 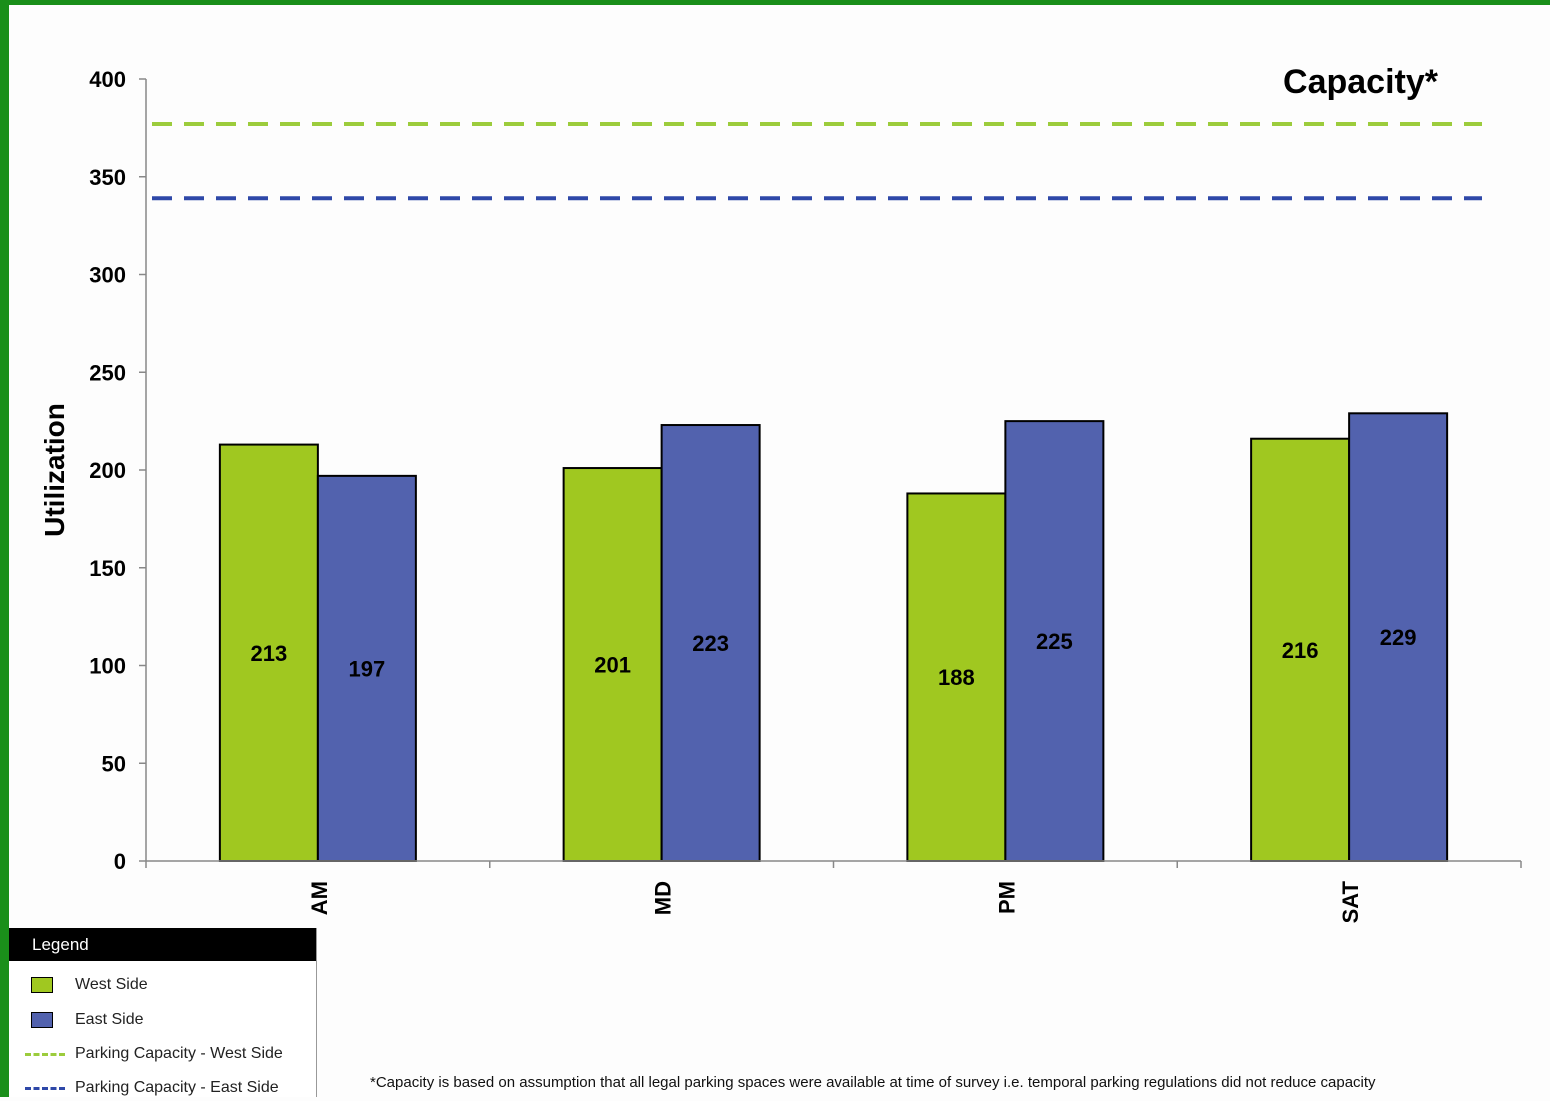 I want to click on data-label: 223, so click(x=710, y=643).